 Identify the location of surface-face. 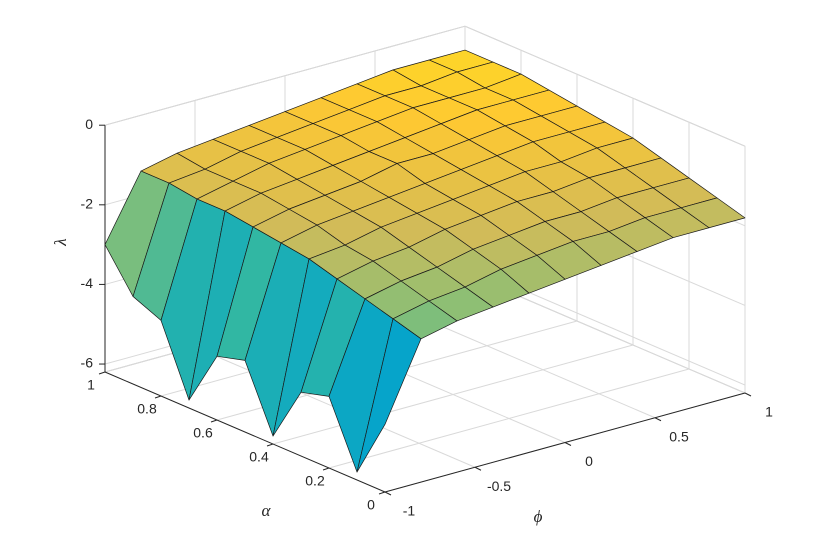
(389, 395).